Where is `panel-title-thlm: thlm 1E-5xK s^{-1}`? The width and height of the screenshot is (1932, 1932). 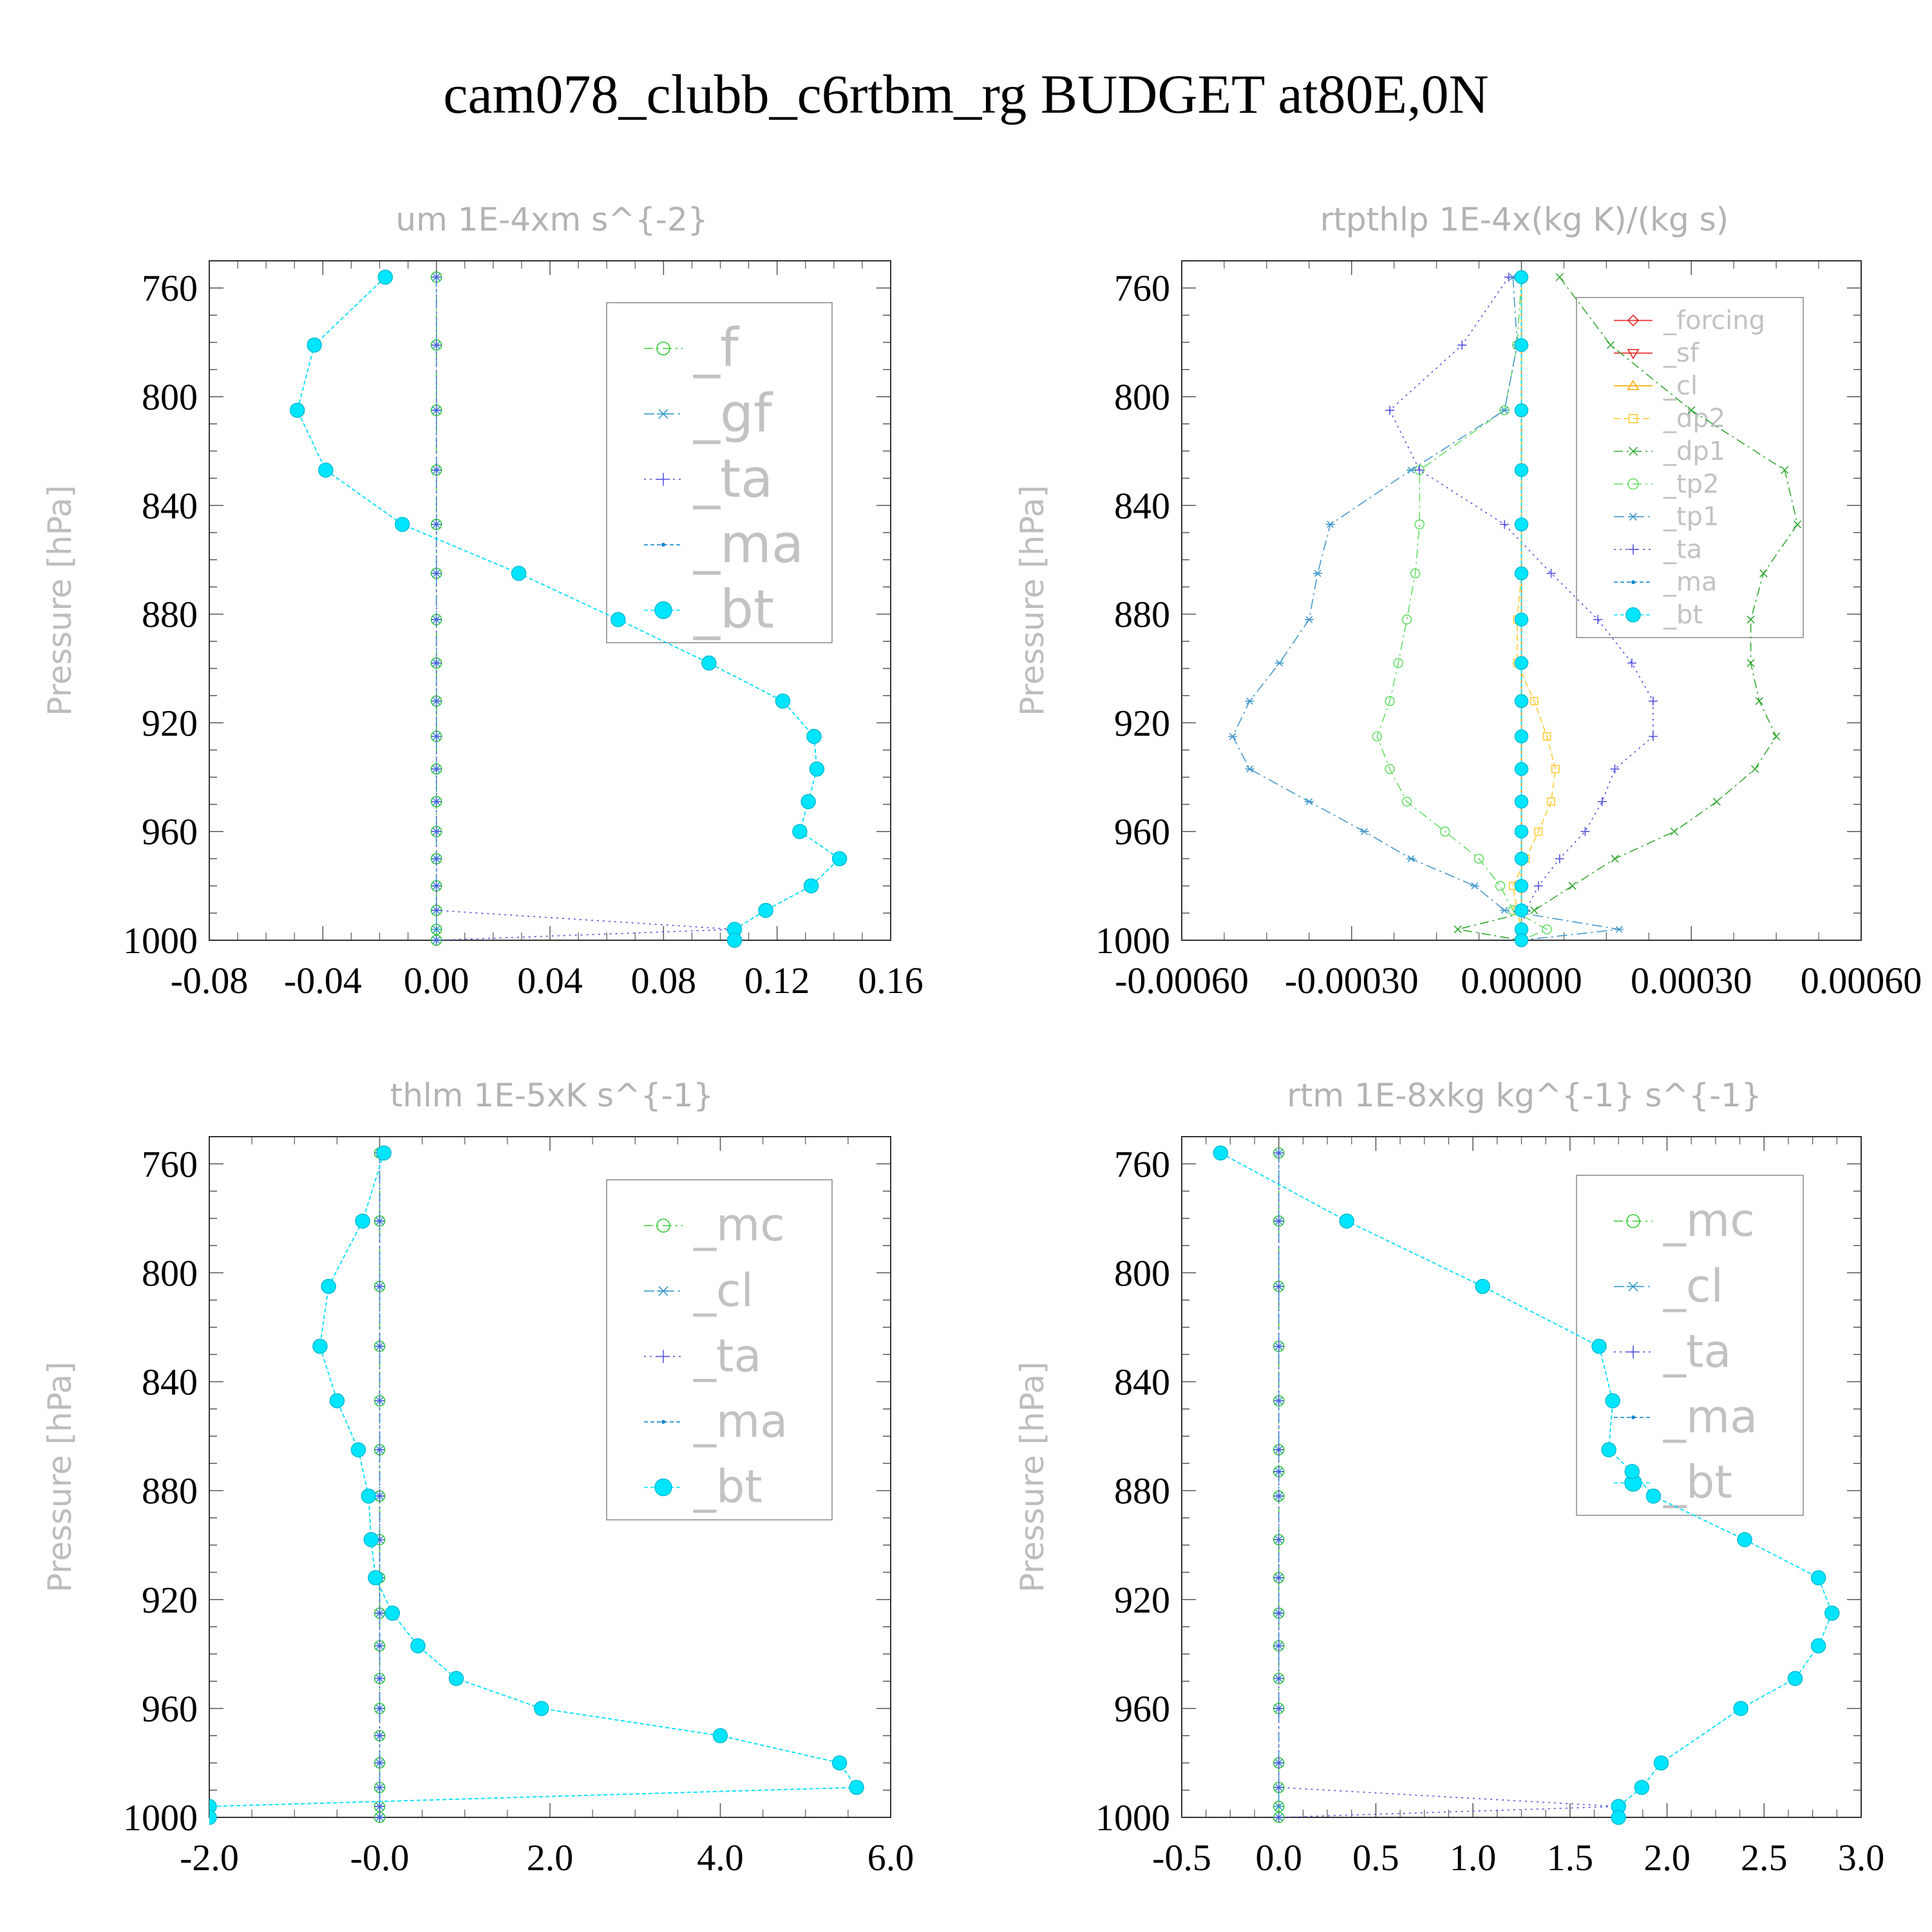 panel-title-thlm: thlm 1E-5xK s^{-1} is located at coordinates (552, 1095).